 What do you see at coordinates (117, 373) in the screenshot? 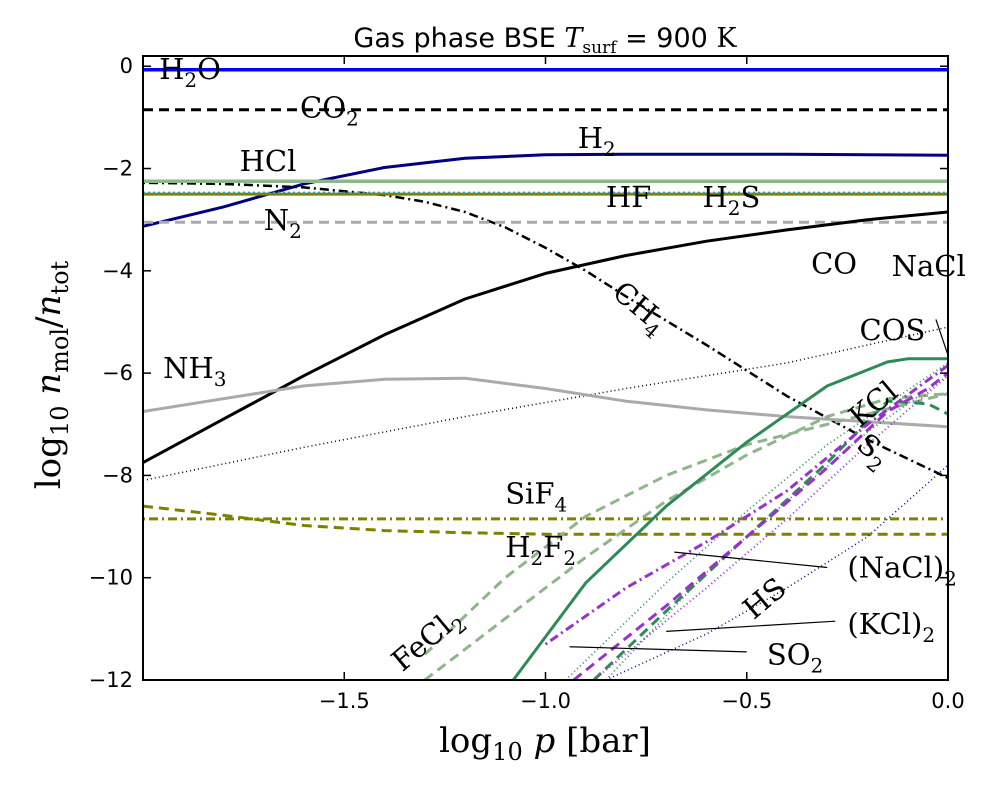
I see `y-tick-label: −6` at bounding box center [117, 373].